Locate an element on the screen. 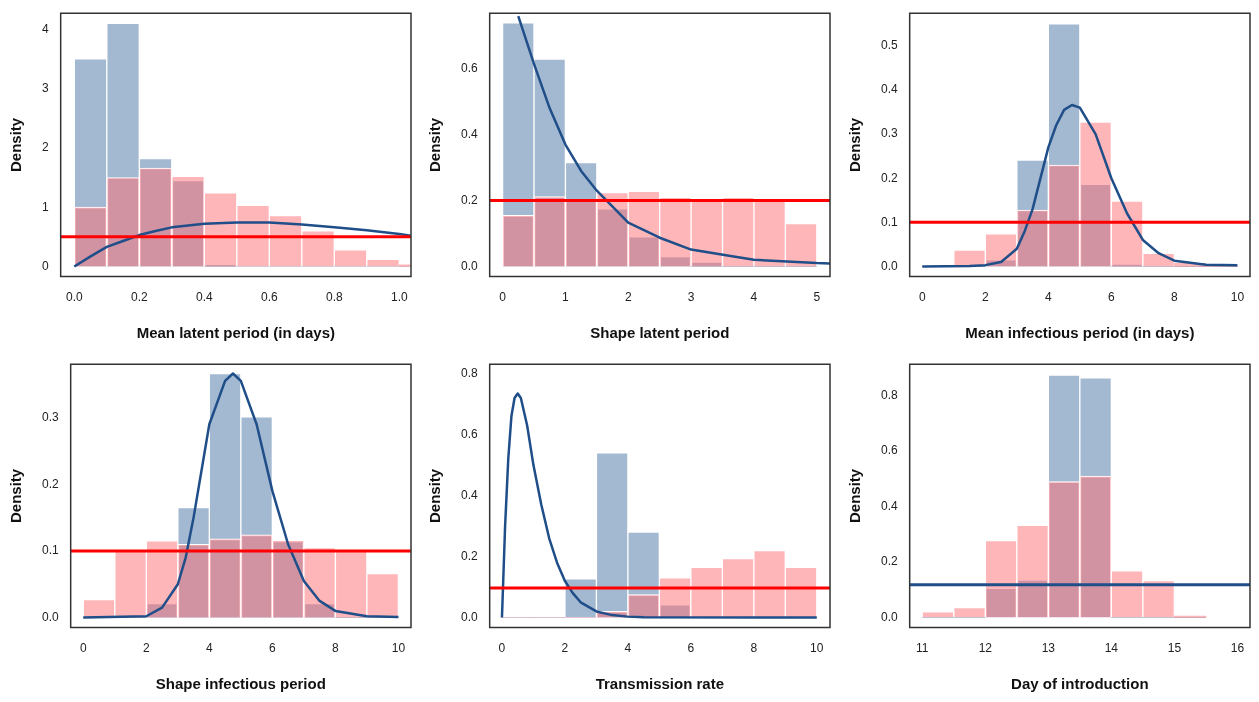 This screenshot has width=1259, height=702. x-axis-title: Mean infectious period (in days) is located at coordinates (1080, 333).